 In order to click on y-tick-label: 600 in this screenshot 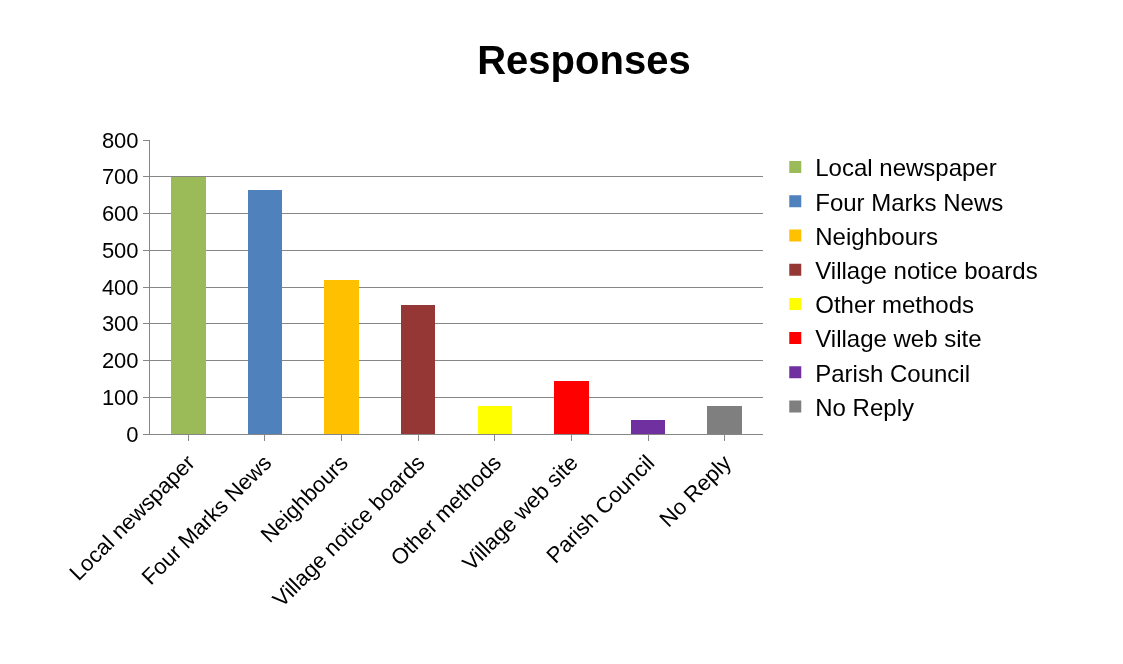, I will do `click(120, 214)`.